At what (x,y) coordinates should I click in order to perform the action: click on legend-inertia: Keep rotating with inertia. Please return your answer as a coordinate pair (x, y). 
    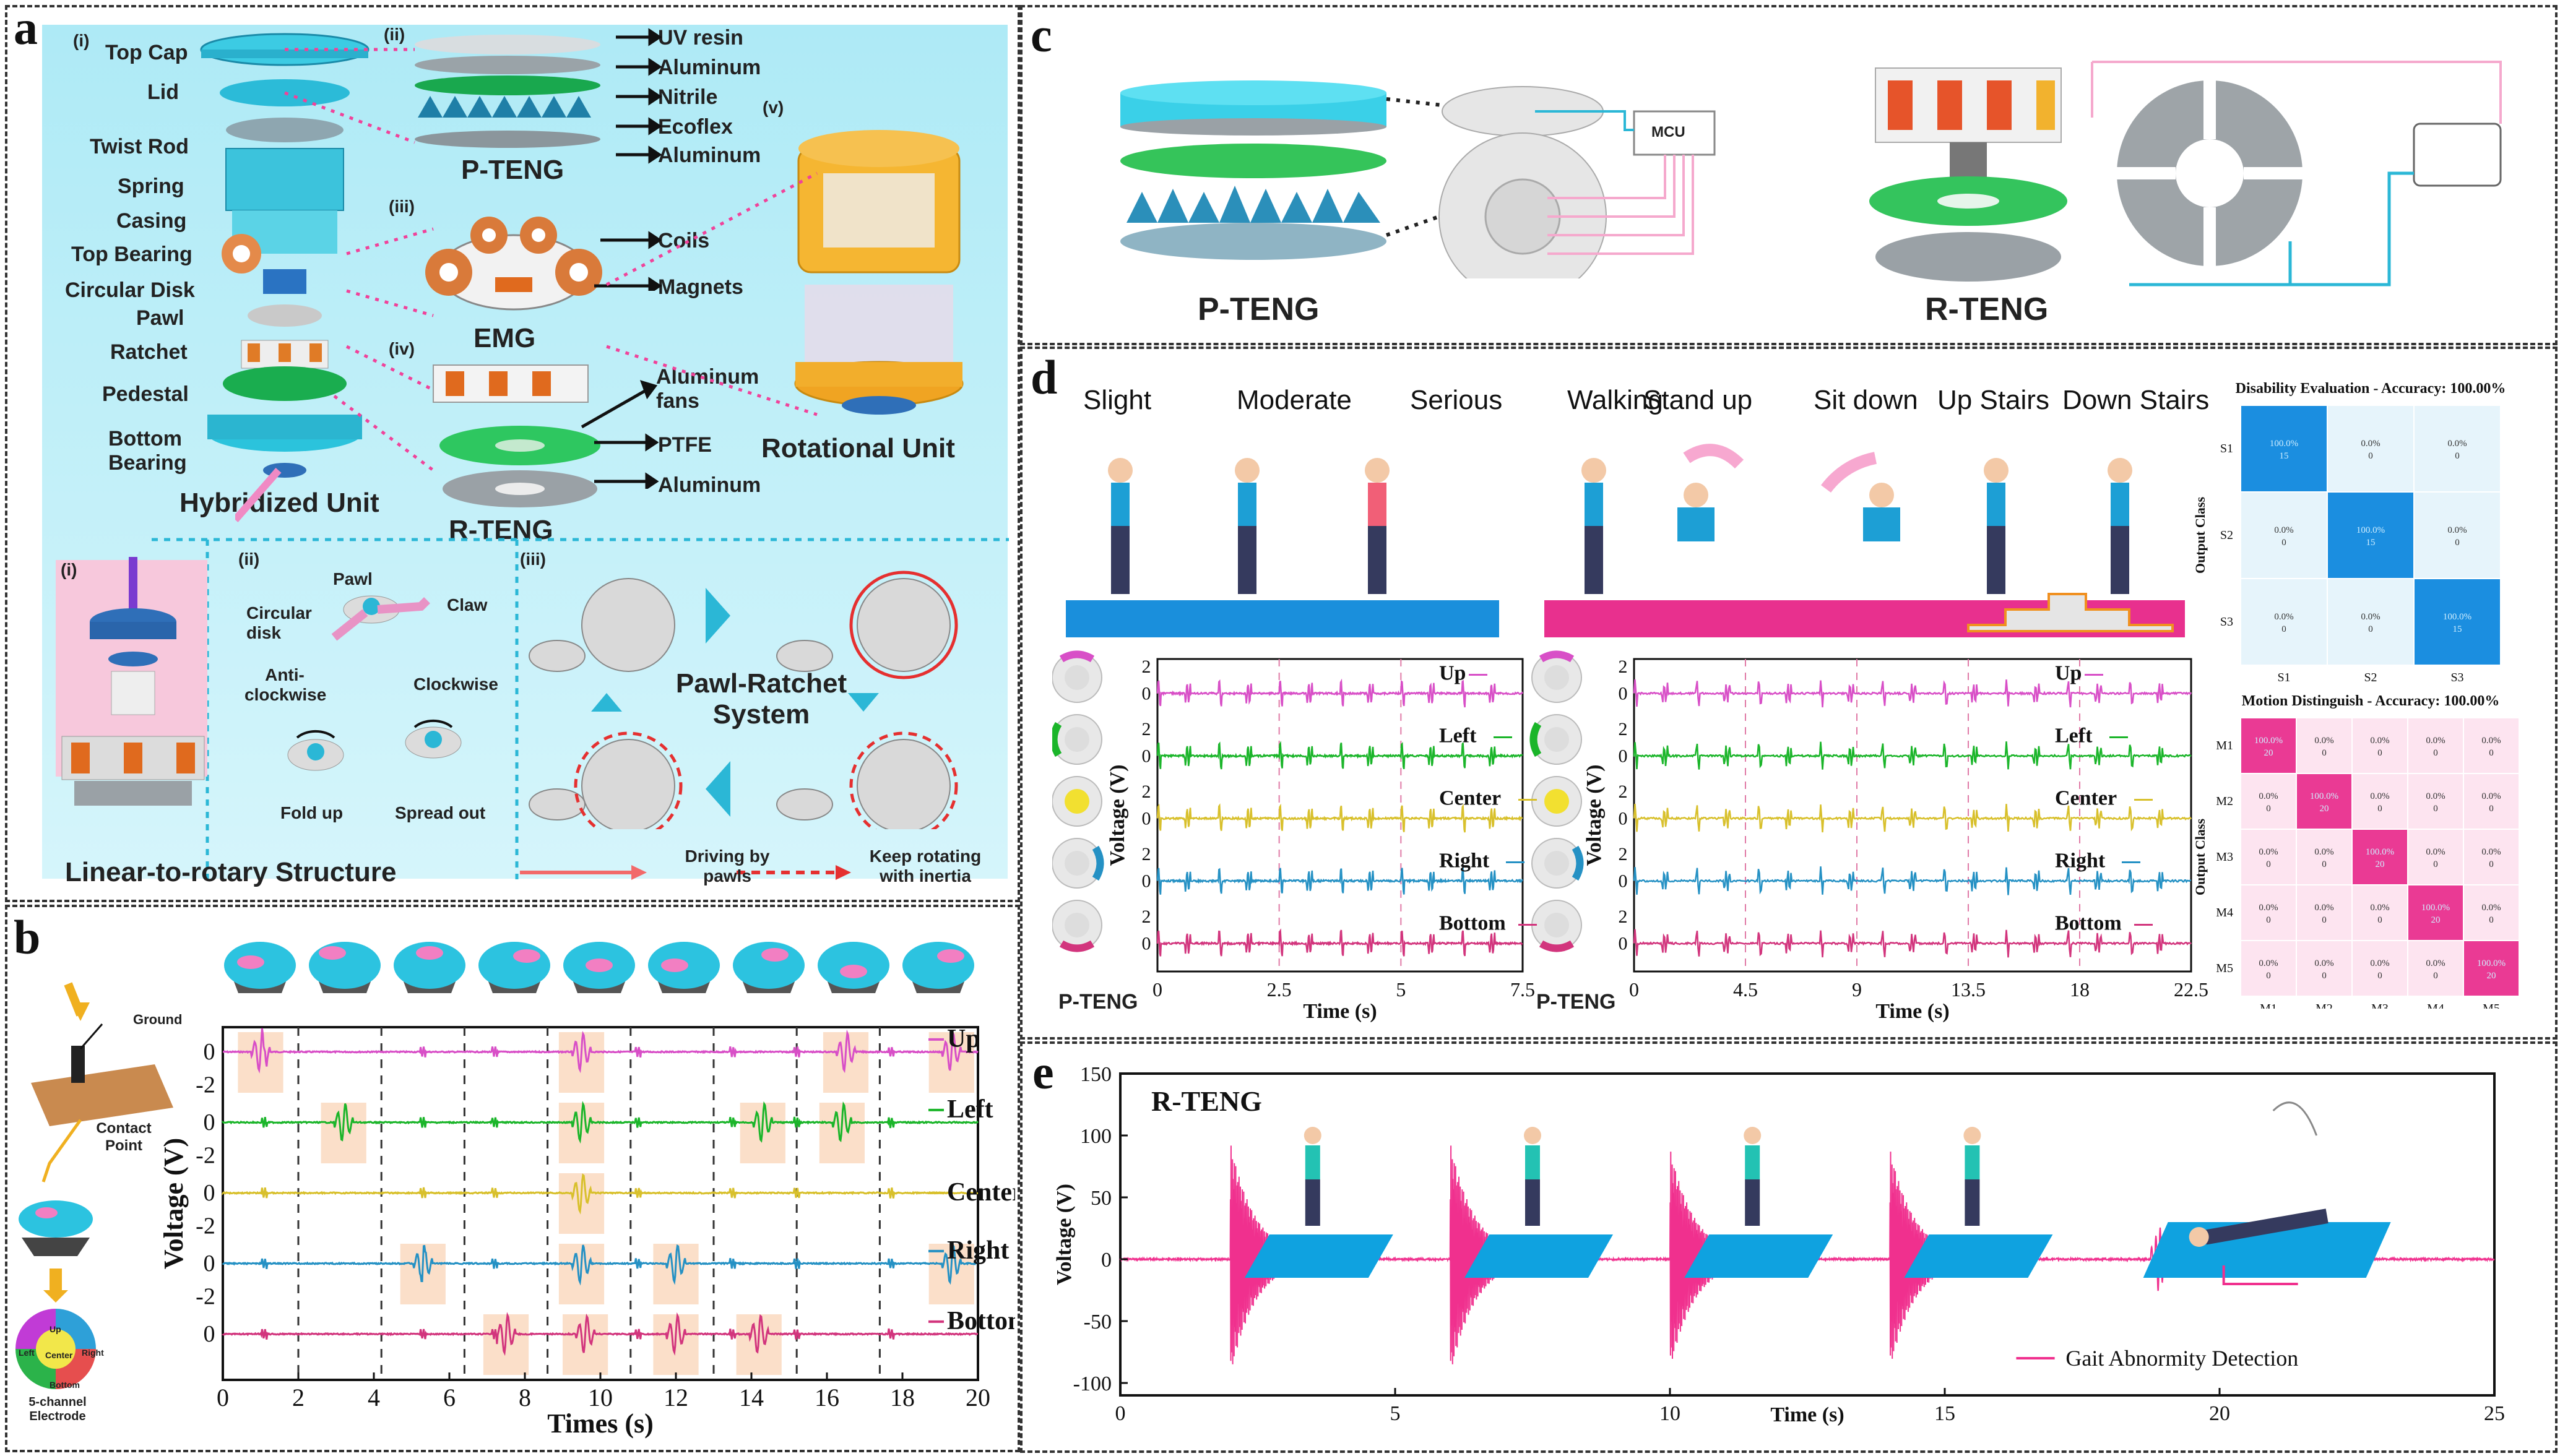
    Looking at the image, I should click on (926, 865).